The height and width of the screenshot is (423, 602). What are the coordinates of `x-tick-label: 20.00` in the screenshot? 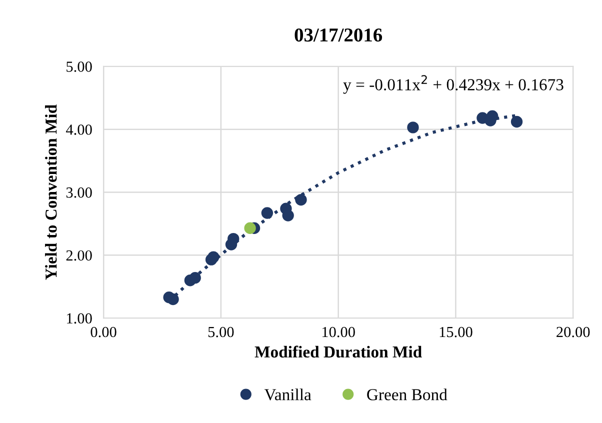 It's located at (573, 332).